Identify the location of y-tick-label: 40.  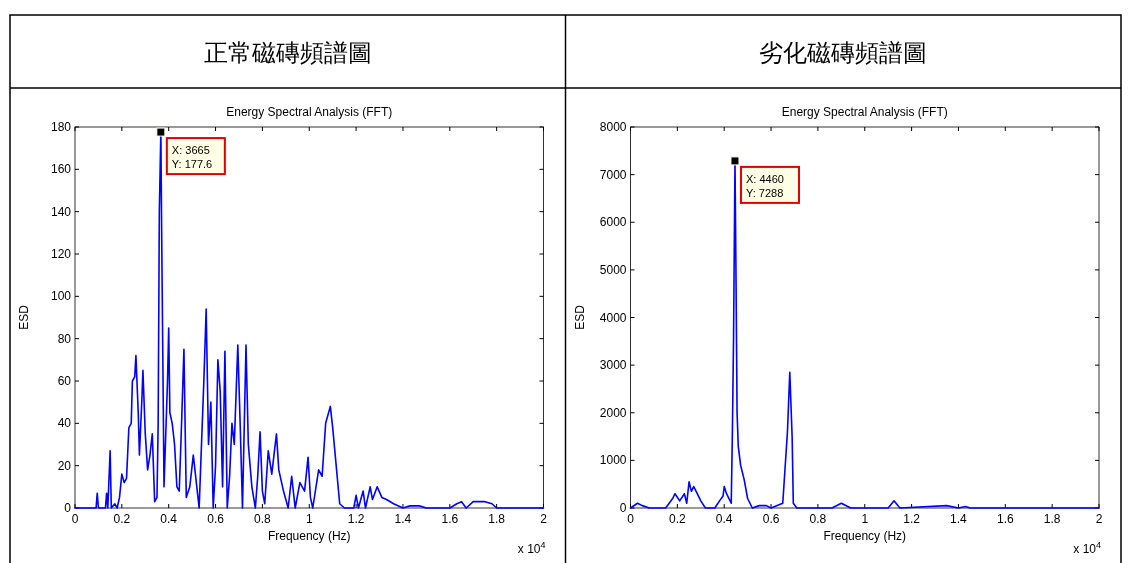
(64, 423).